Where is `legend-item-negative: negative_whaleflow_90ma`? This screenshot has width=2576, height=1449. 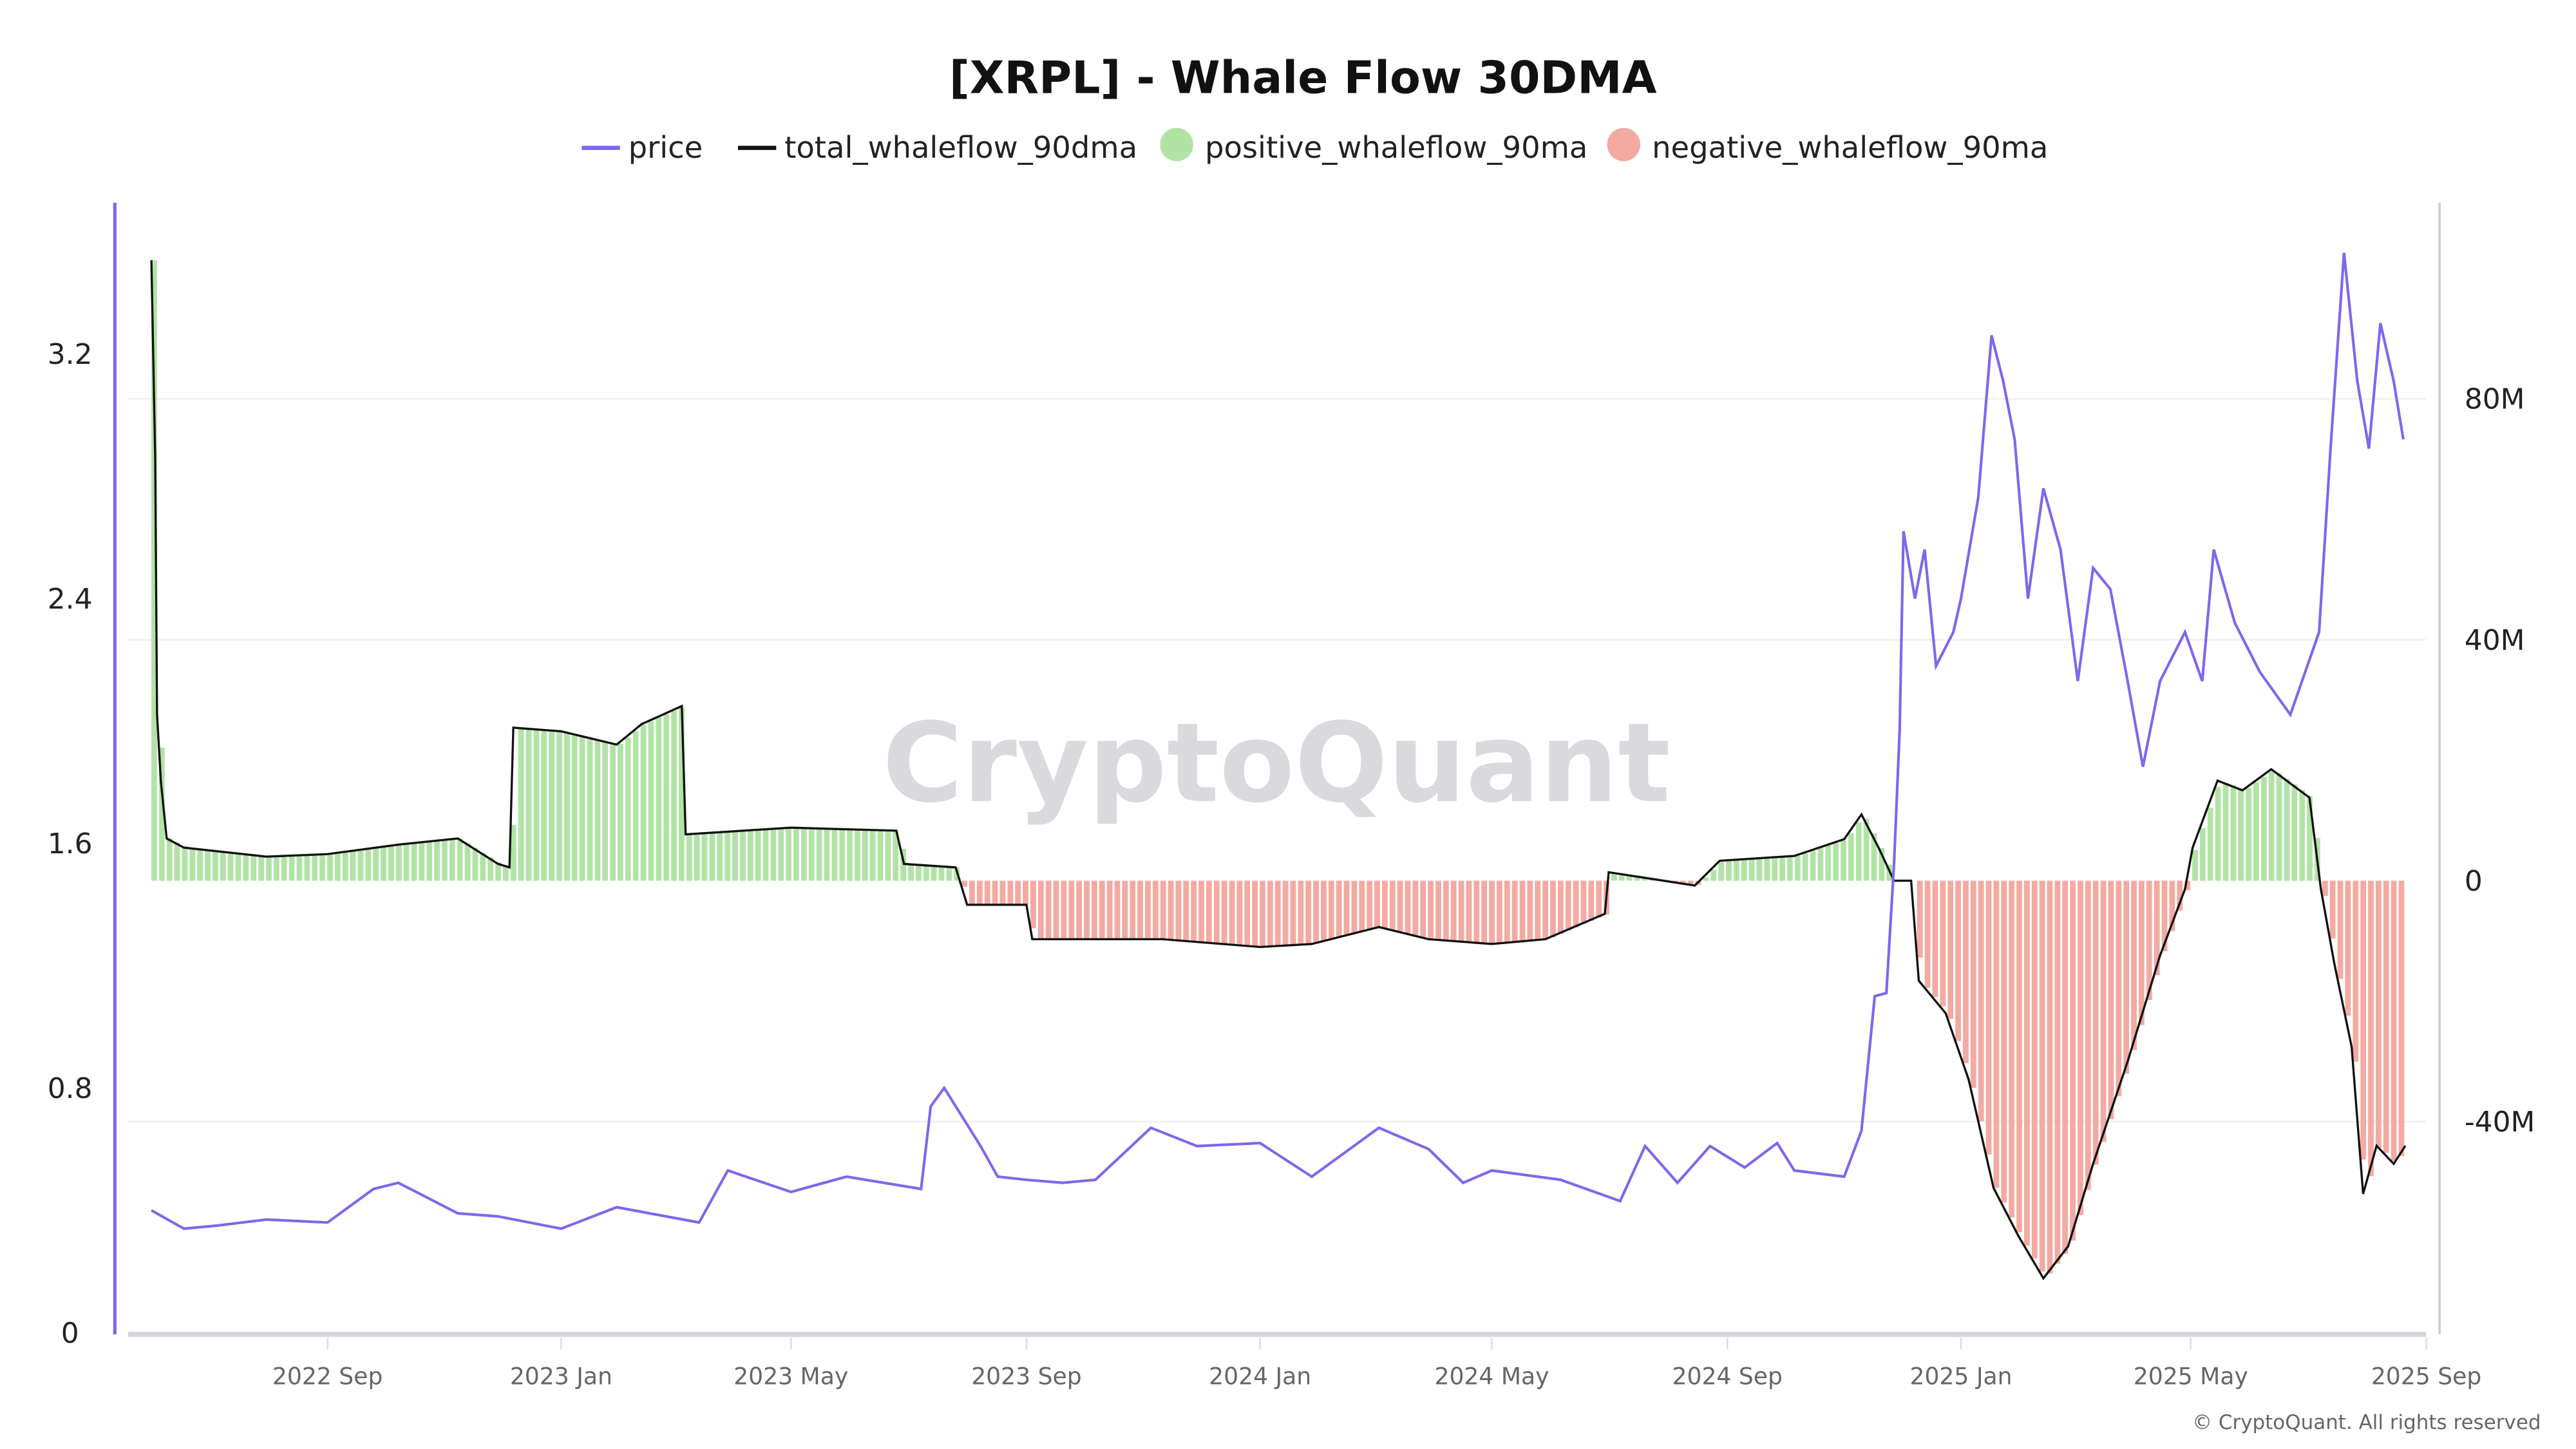 legend-item-negative: negative_whaleflow_90ma is located at coordinates (1828, 147).